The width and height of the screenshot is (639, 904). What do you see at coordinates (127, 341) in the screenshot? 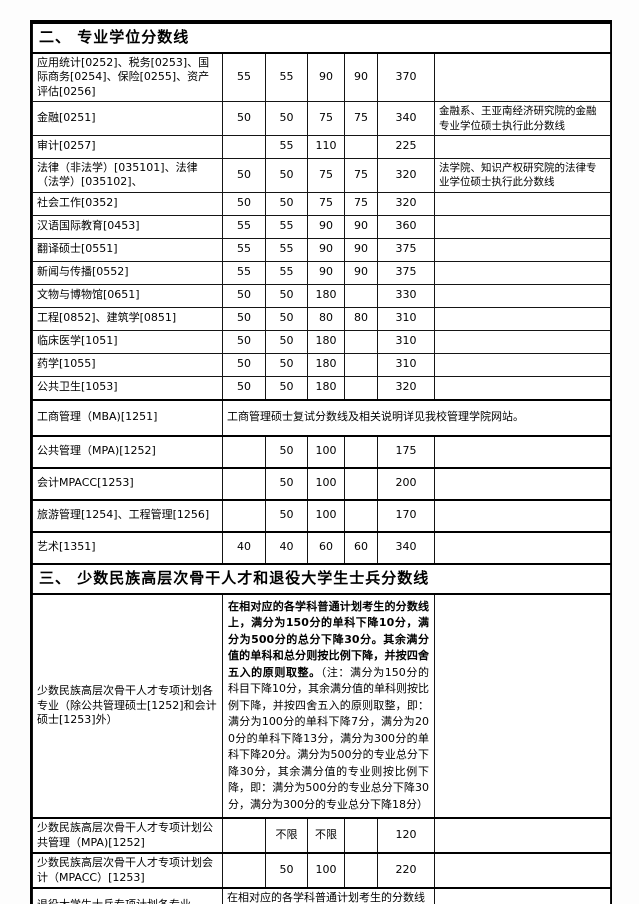
I see `program-name-cell: 临床医学[1051]` at bounding box center [127, 341].